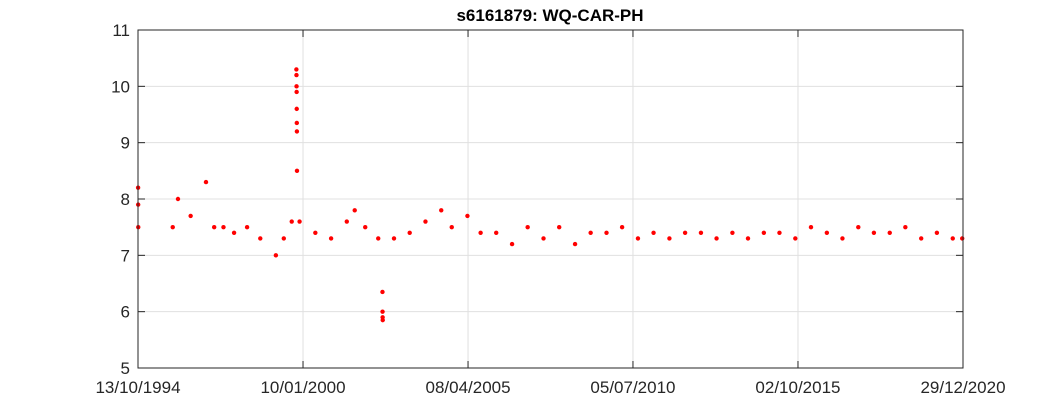 The width and height of the screenshot is (1063, 418). Describe the element at coordinates (962, 387) in the screenshot. I see `x-tick-label: 29/12/2020` at that location.